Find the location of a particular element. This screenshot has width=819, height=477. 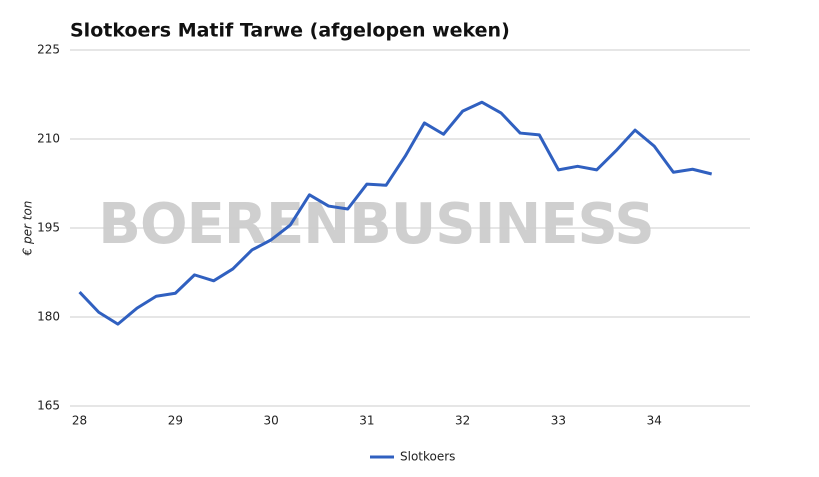

y-tick-label: 195 is located at coordinates (48, 228).